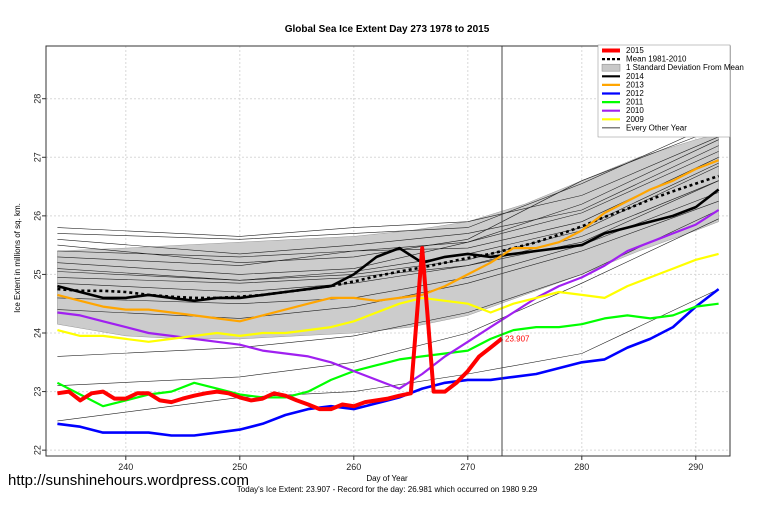 This screenshot has width=760, height=506. I want to click on y-tick-label: 26, so click(37, 216).